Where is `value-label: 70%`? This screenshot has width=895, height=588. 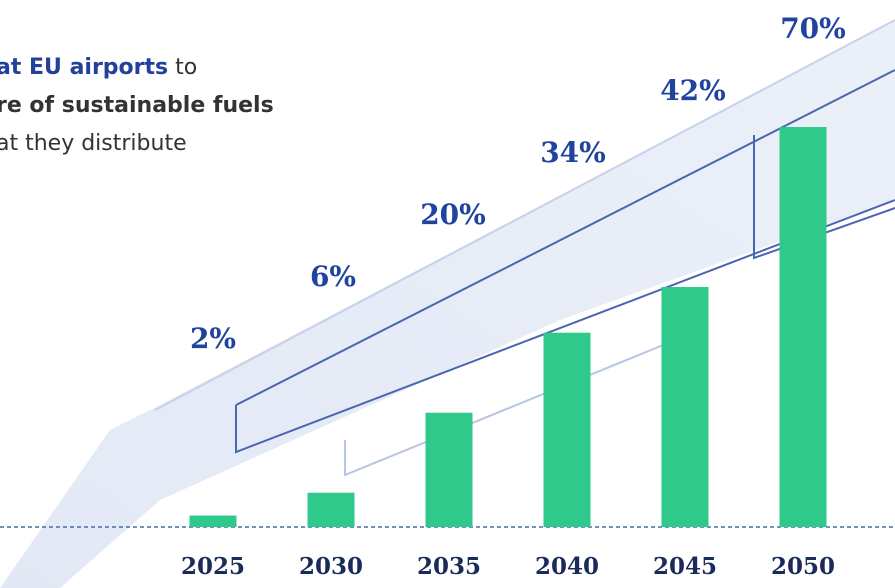 value-label: 70% is located at coordinates (813, 28).